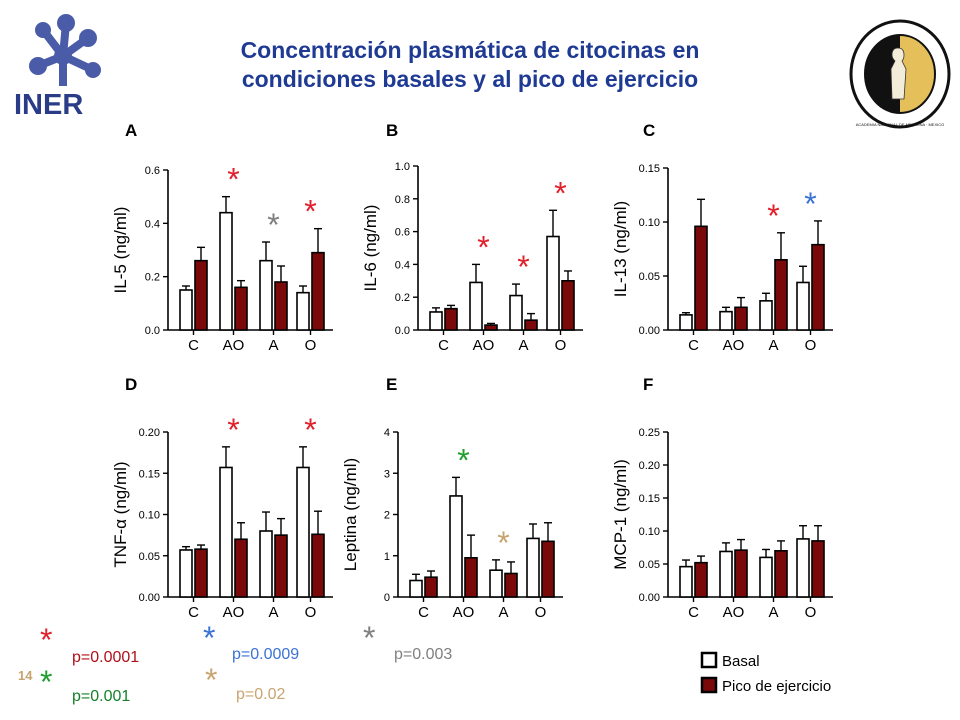 The width and height of the screenshot is (960, 720). I want to click on legend-label-basal: Basal, so click(741, 661).